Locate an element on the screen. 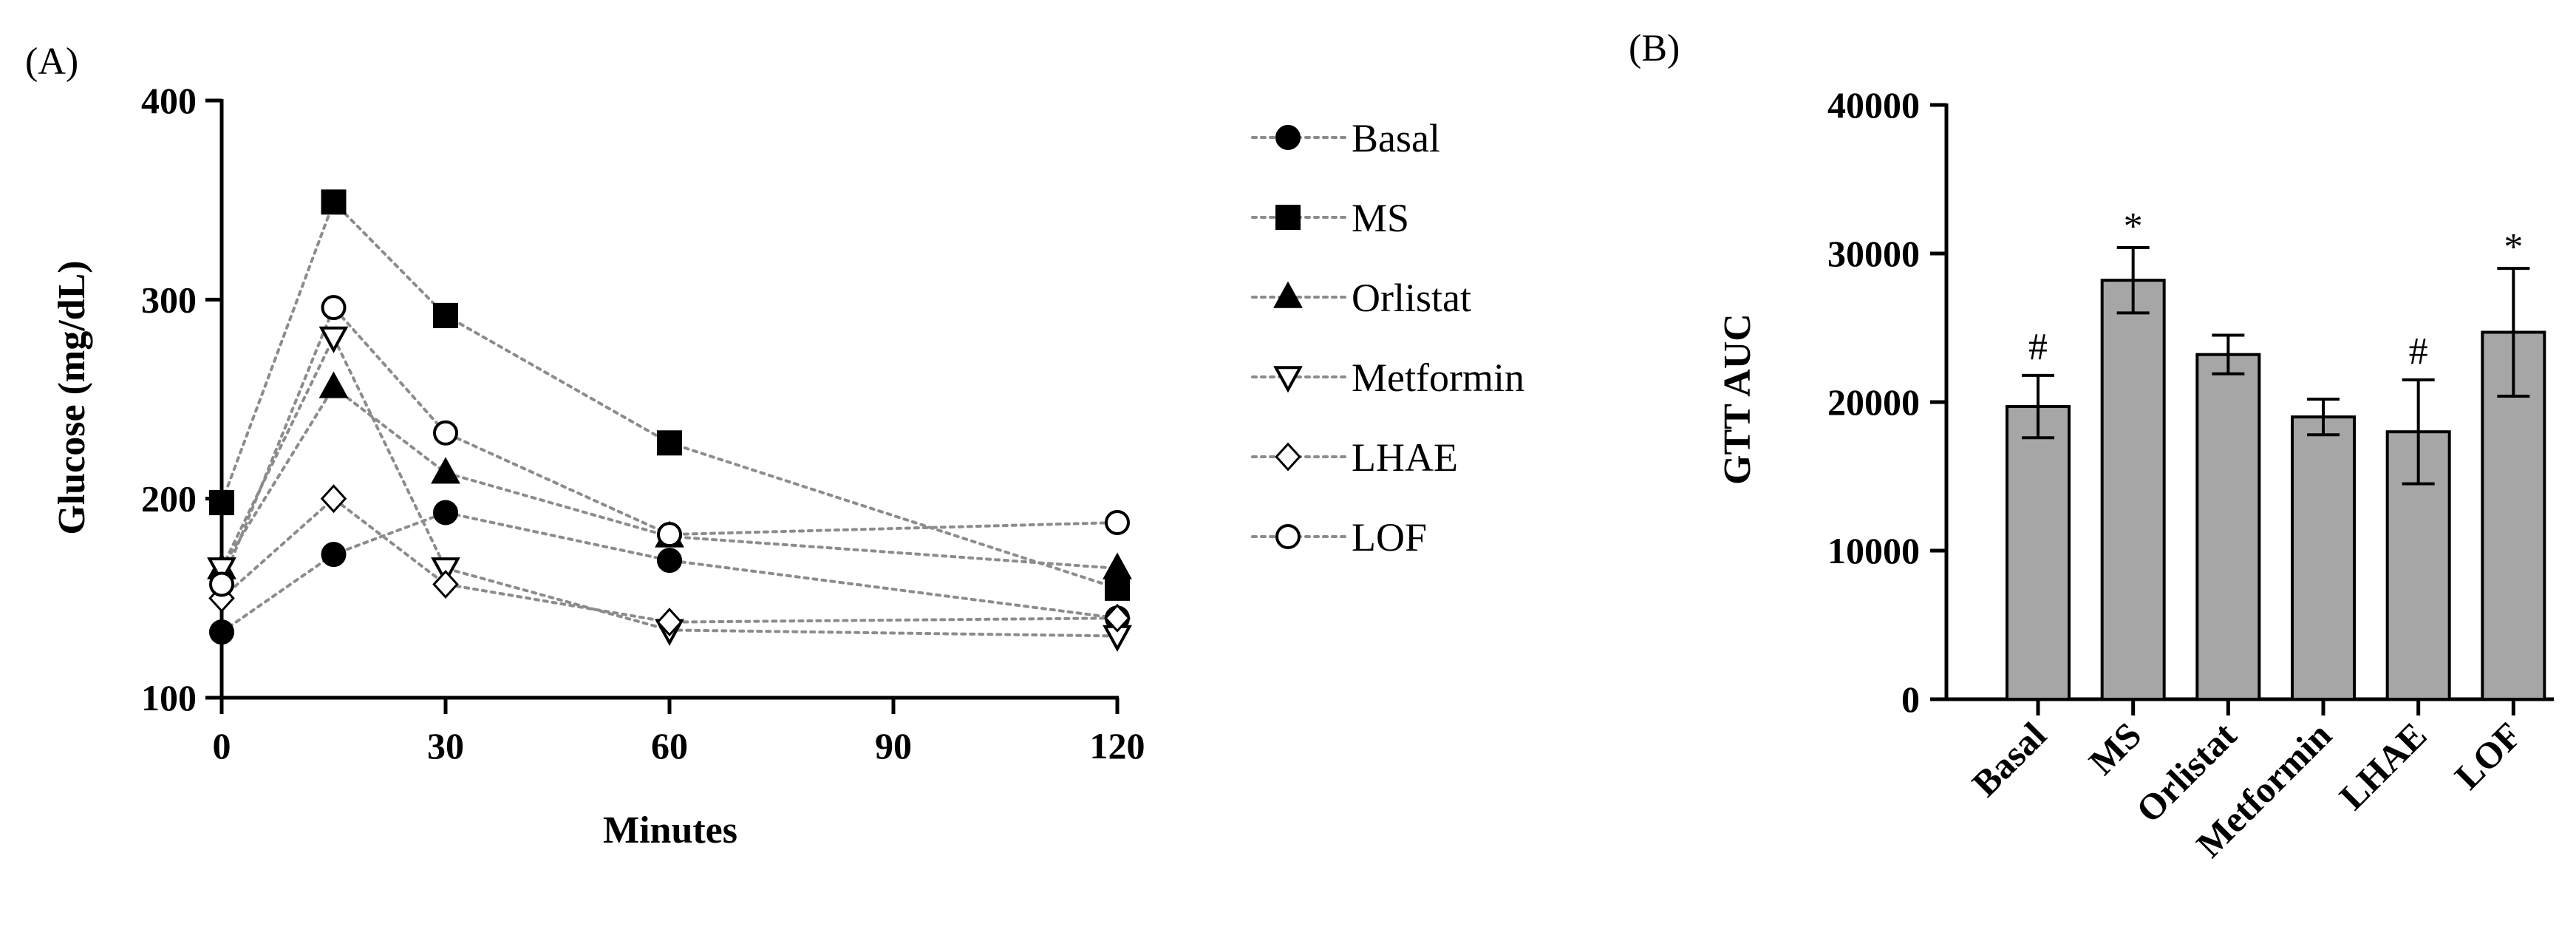 The image size is (2576, 952). error-bar-metformin is located at coordinates (2323, 417).